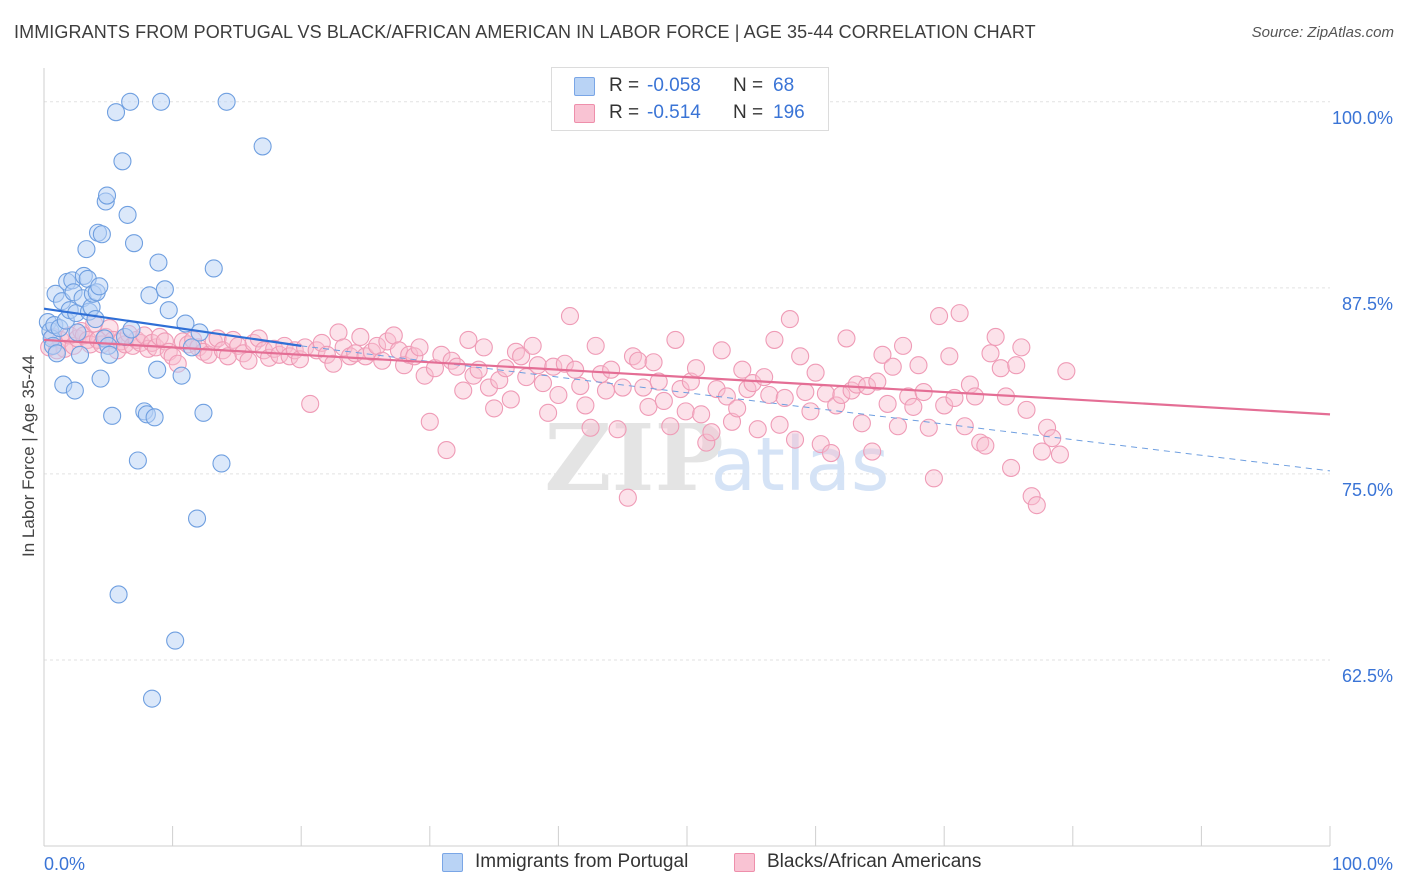 The image size is (1406, 892). Describe the element at coordinates (1362, 118) in the screenshot. I see `y-tick-label: 100.0%` at that location.